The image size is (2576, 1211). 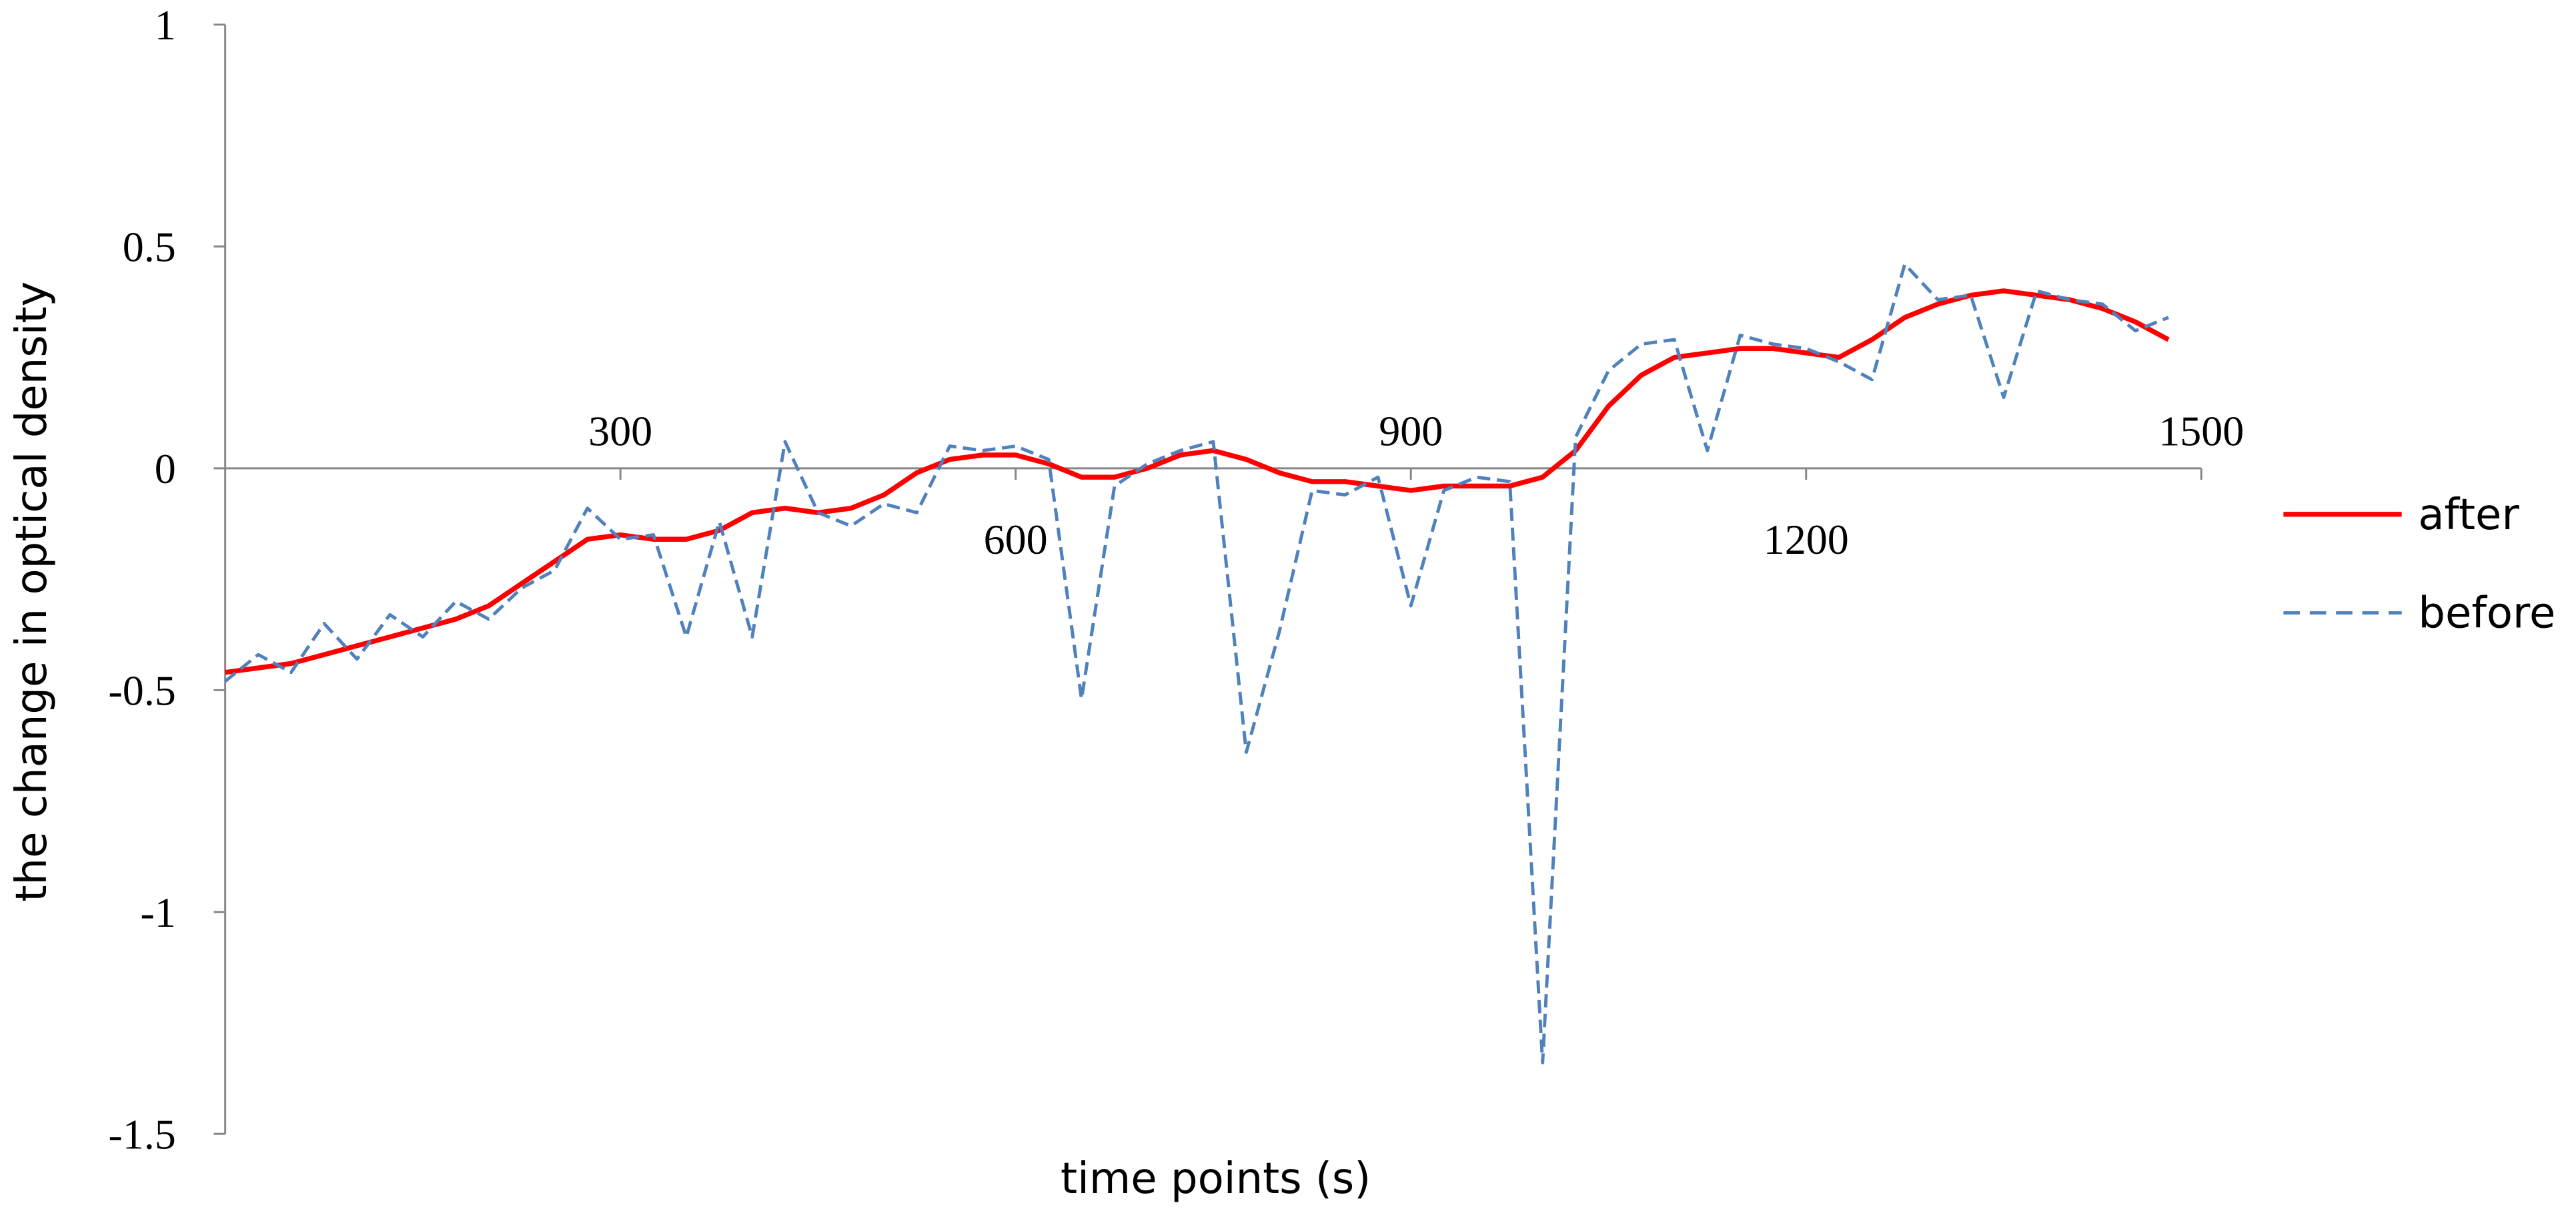 What do you see at coordinates (2468, 515) in the screenshot?
I see `legend-label: after` at bounding box center [2468, 515].